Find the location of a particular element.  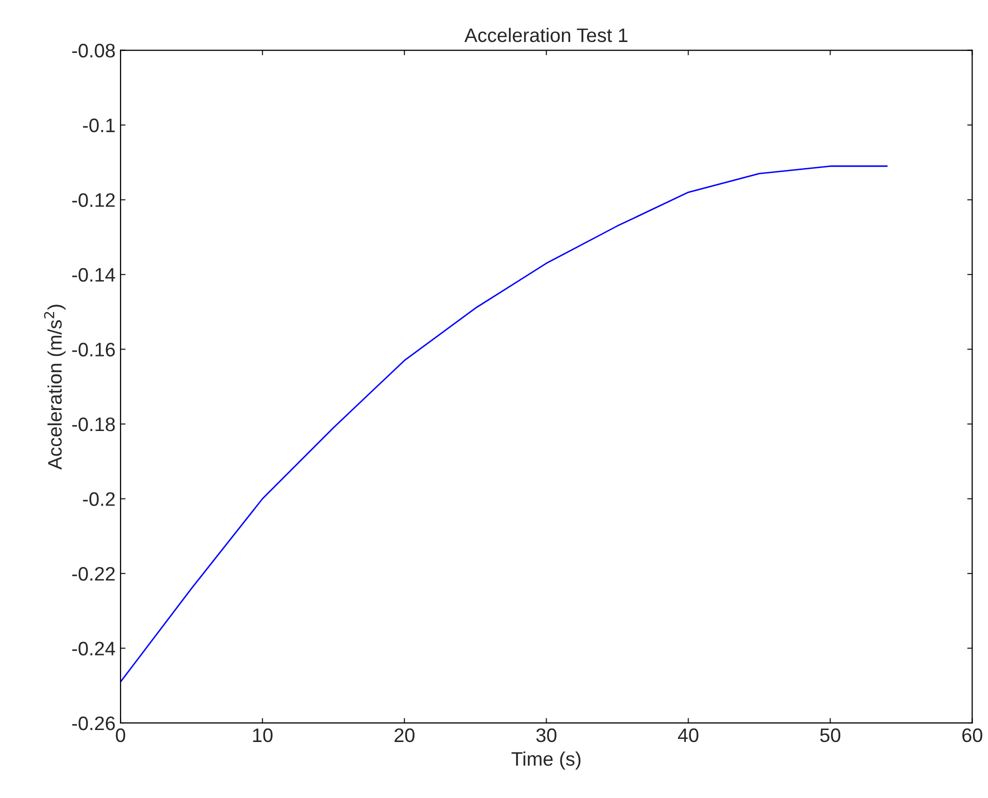

x-tick-label: 0 is located at coordinates (121, 735).